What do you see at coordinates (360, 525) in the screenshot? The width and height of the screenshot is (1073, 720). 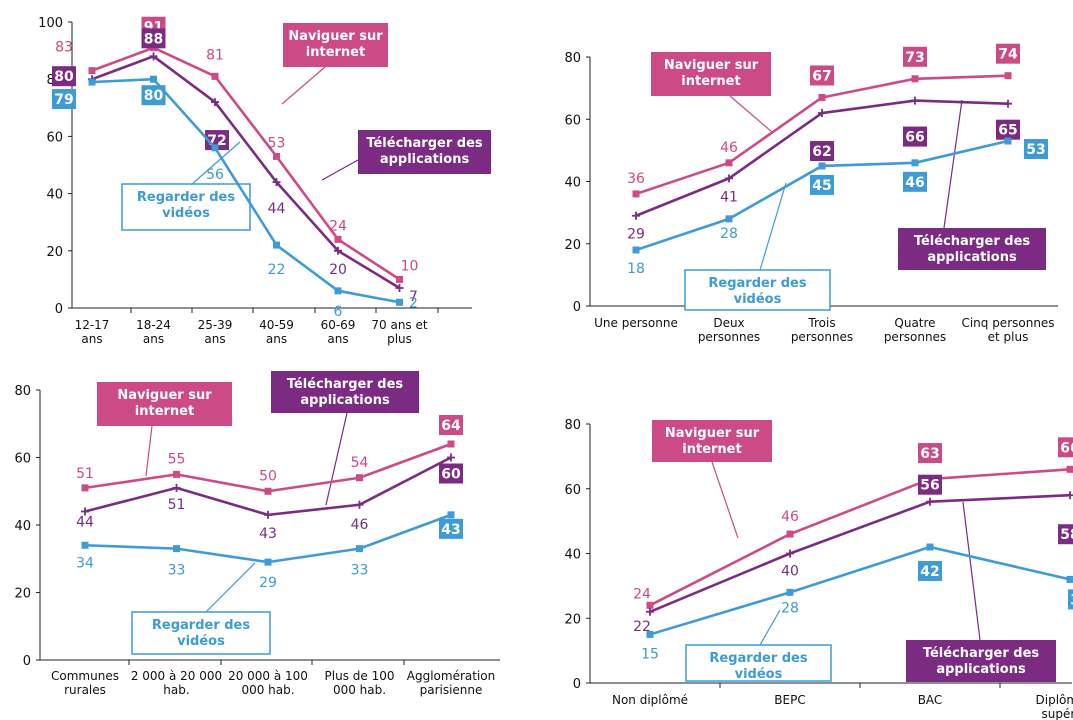 I see `data-label: 46` at bounding box center [360, 525].